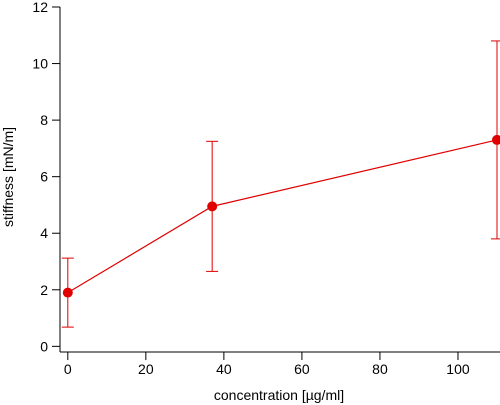  What do you see at coordinates (40, 64) in the screenshot?
I see `y-tick-label: 10` at bounding box center [40, 64].